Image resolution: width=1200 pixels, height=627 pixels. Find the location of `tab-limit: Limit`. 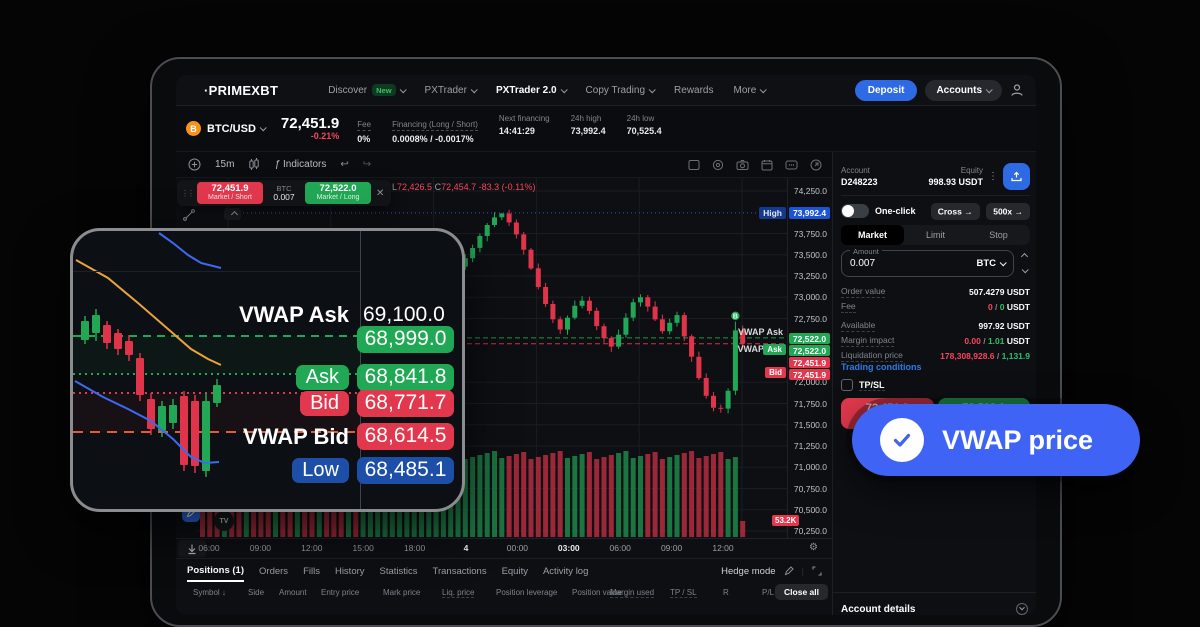

tab-limit: Limit is located at coordinates (935, 235).